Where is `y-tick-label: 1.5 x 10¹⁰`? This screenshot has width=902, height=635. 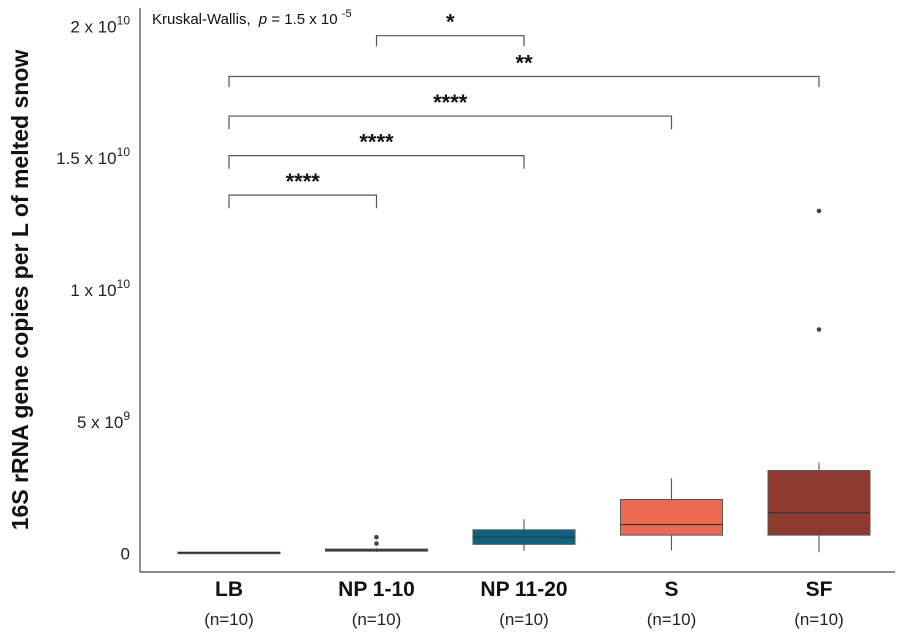
y-tick-label: 1.5 x 10¹⁰ is located at coordinates (93, 156).